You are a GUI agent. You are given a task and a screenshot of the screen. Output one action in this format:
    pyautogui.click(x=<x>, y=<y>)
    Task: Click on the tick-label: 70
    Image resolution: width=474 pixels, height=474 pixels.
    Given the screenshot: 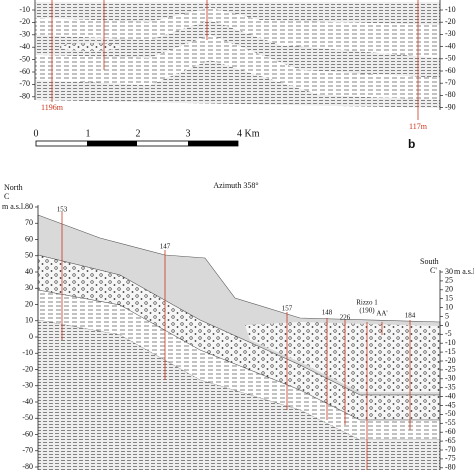 What is the action you would take?
    pyautogui.click(x=29, y=222)
    